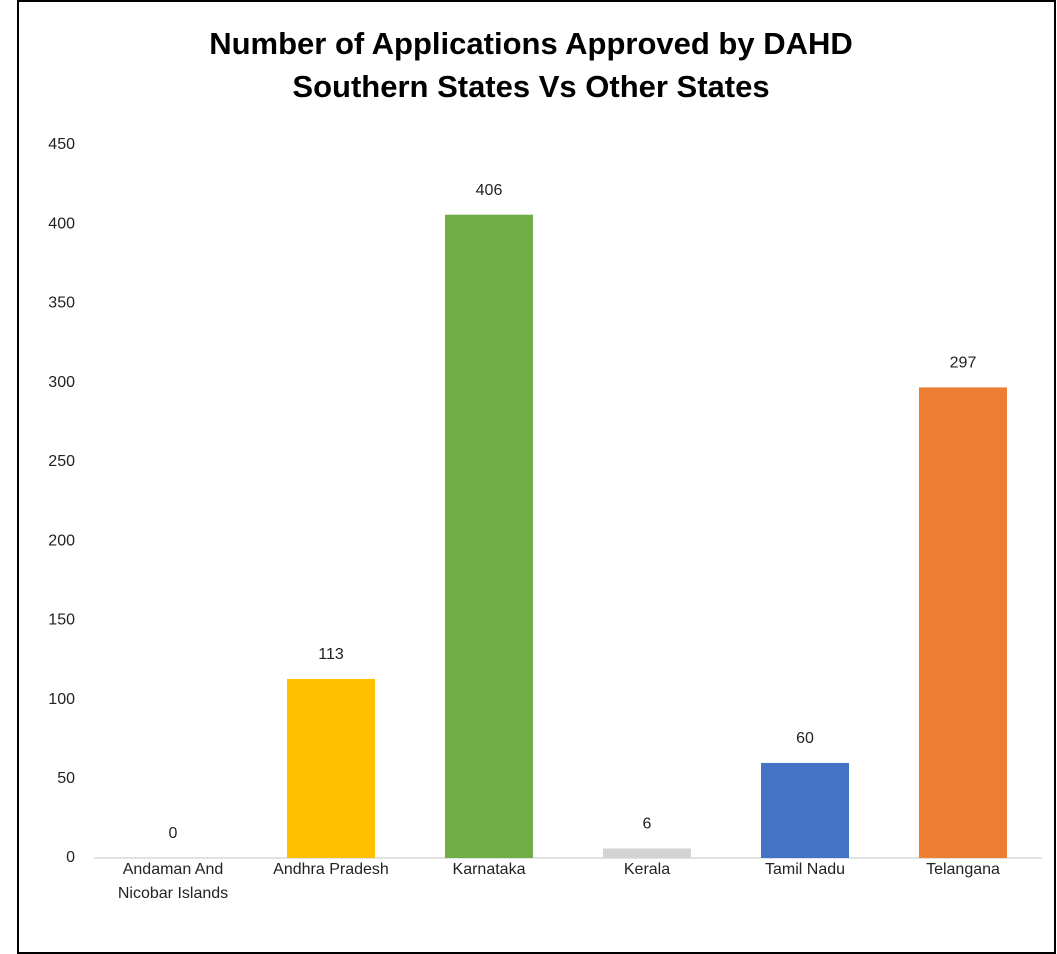 The width and height of the screenshot is (1057, 954). What do you see at coordinates (61, 620) in the screenshot?
I see `y-tick-label: 150` at bounding box center [61, 620].